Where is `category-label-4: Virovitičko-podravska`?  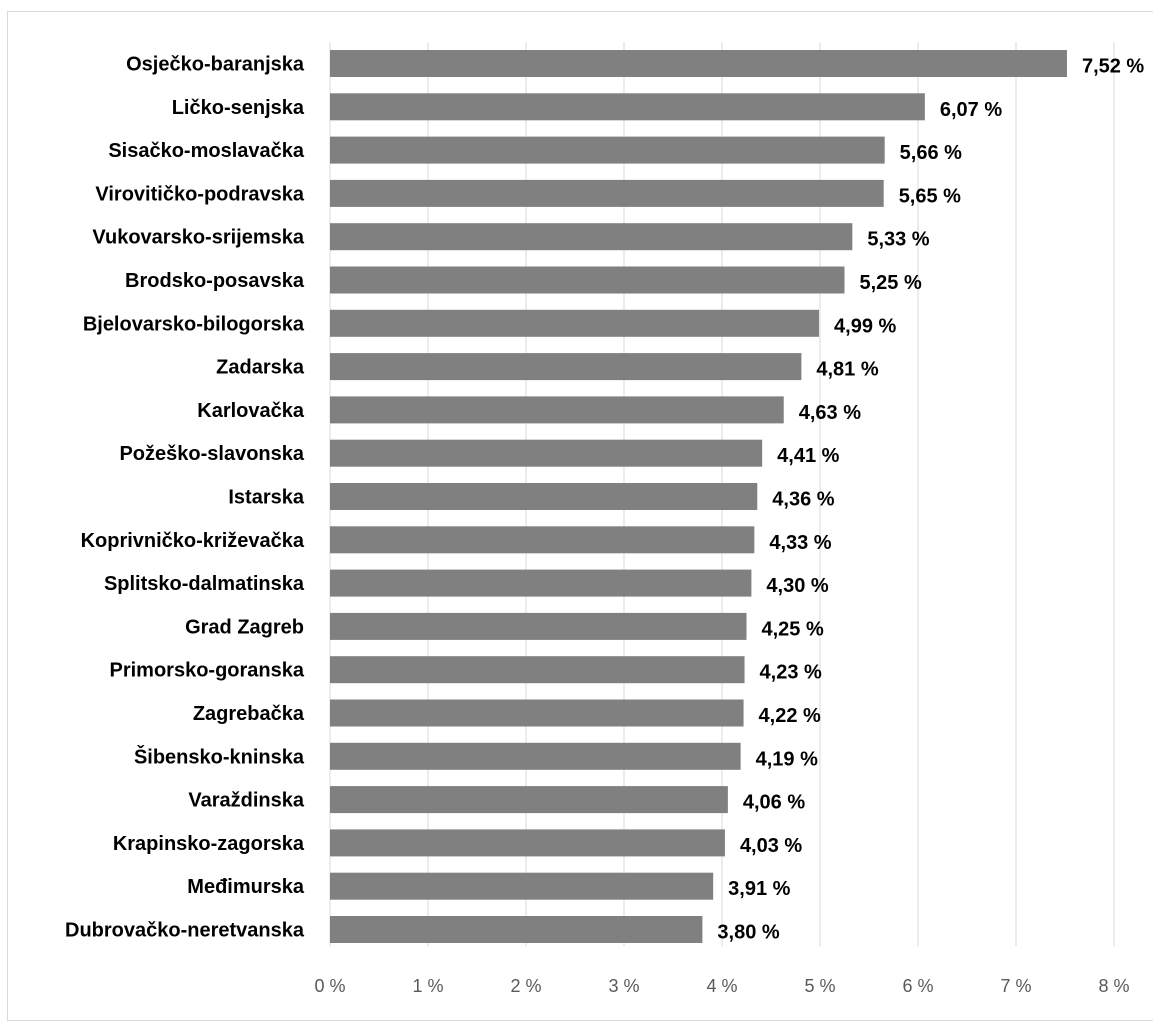
category-label-4: Virovitičko-podravska is located at coordinates (199, 194).